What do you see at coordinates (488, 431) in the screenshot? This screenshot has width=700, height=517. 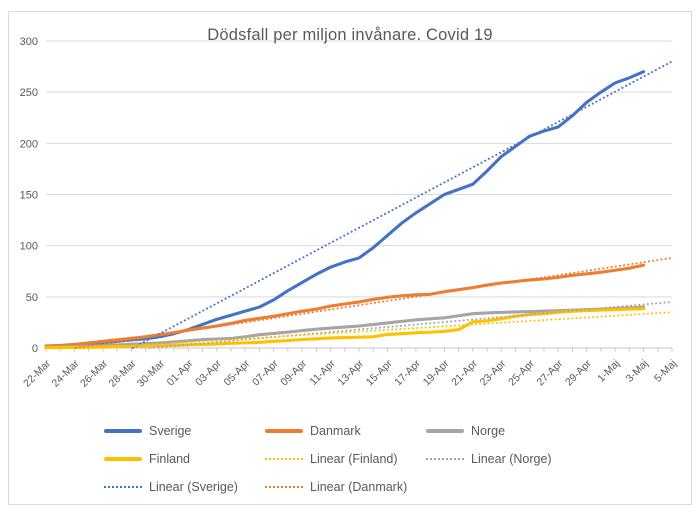 I see `legend-label: Norge` at bounding box center [488, 431].